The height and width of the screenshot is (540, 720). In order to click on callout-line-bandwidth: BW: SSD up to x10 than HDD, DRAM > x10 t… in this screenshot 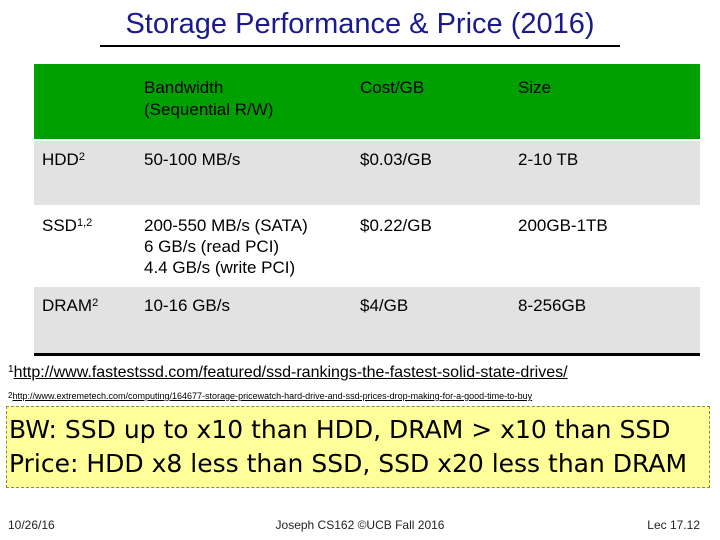, I will do `click(340, 429)`.